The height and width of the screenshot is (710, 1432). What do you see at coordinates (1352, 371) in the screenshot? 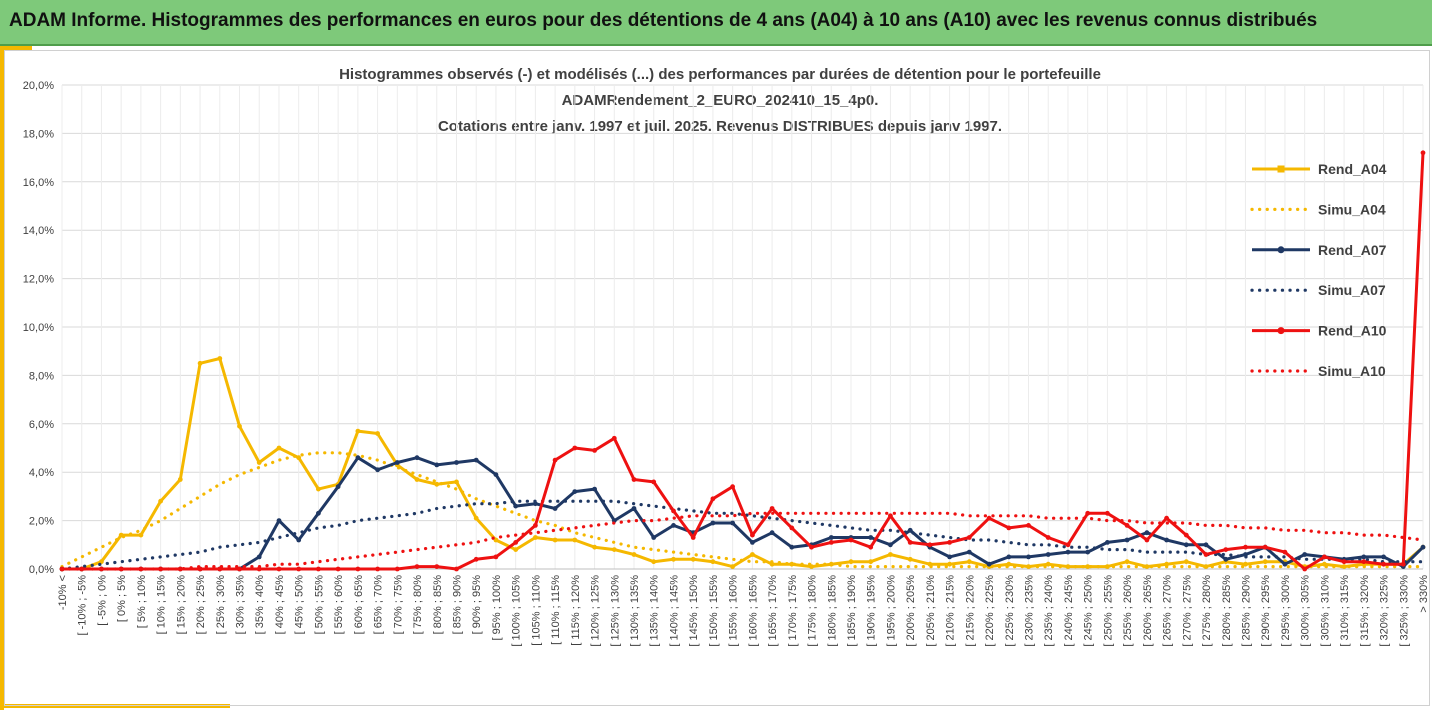
I see `legend-label: Simu_A10` at bounding box center [1352, 371].